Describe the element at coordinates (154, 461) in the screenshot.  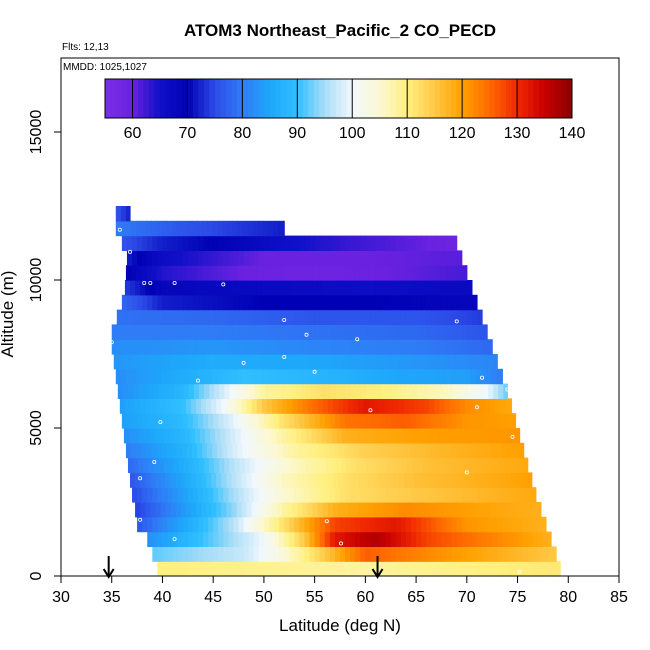
I see `sample-point` at that location.